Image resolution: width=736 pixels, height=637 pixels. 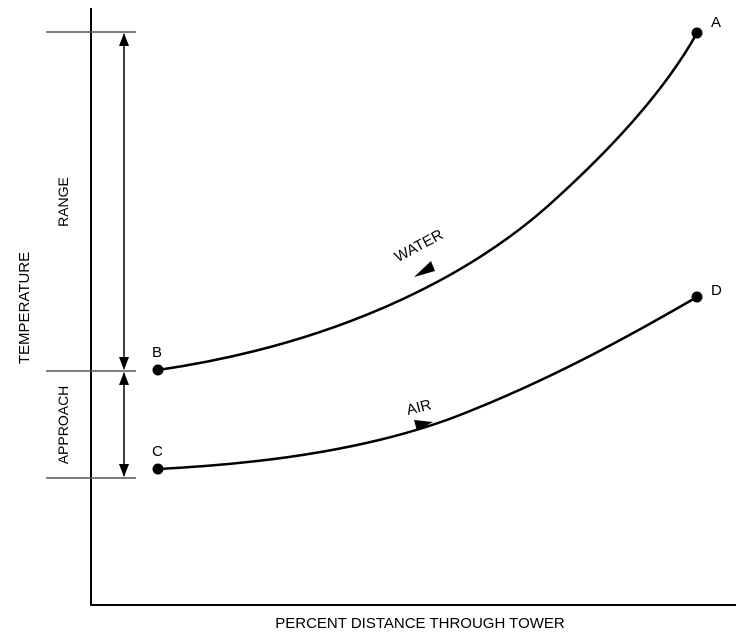 What do you see at coordinates (63, 425) in the screenshot?
I see `approach-label: APPROACH` at bounding box center [63, 425].